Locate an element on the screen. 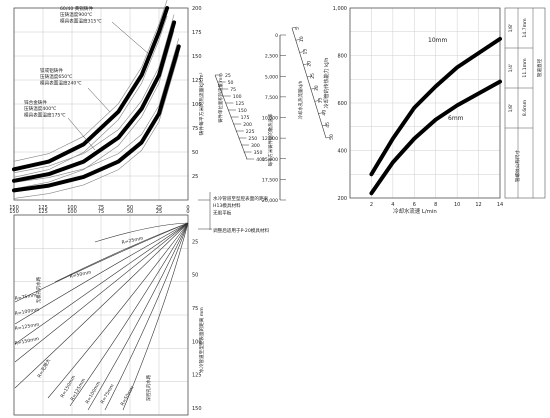 This screenshot has height=418, width=550. fan-right-label: 水冷管道至型腔表面的距离 mm is located at coordinates (201, 340).